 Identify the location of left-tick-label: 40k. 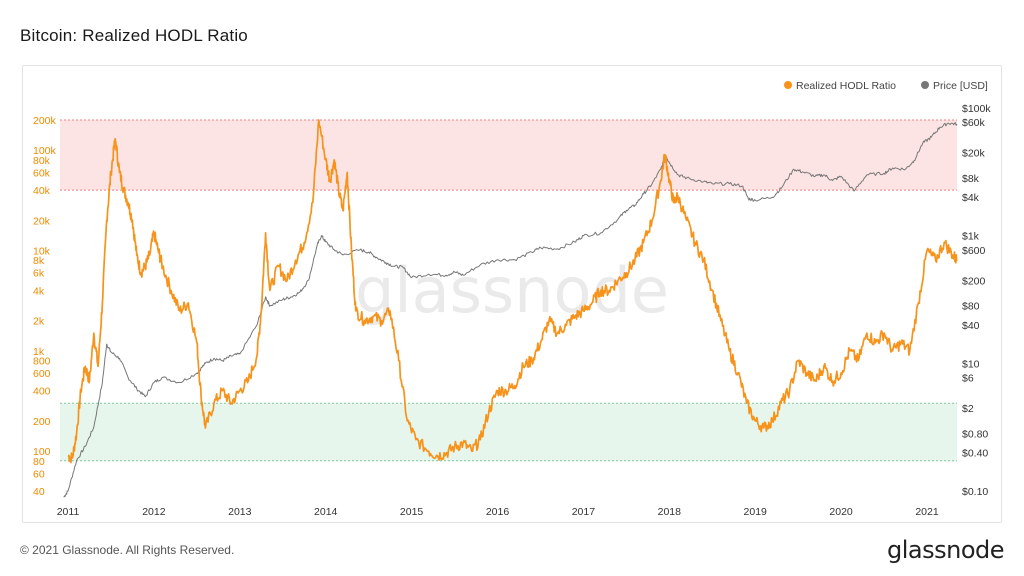
(42, 191).